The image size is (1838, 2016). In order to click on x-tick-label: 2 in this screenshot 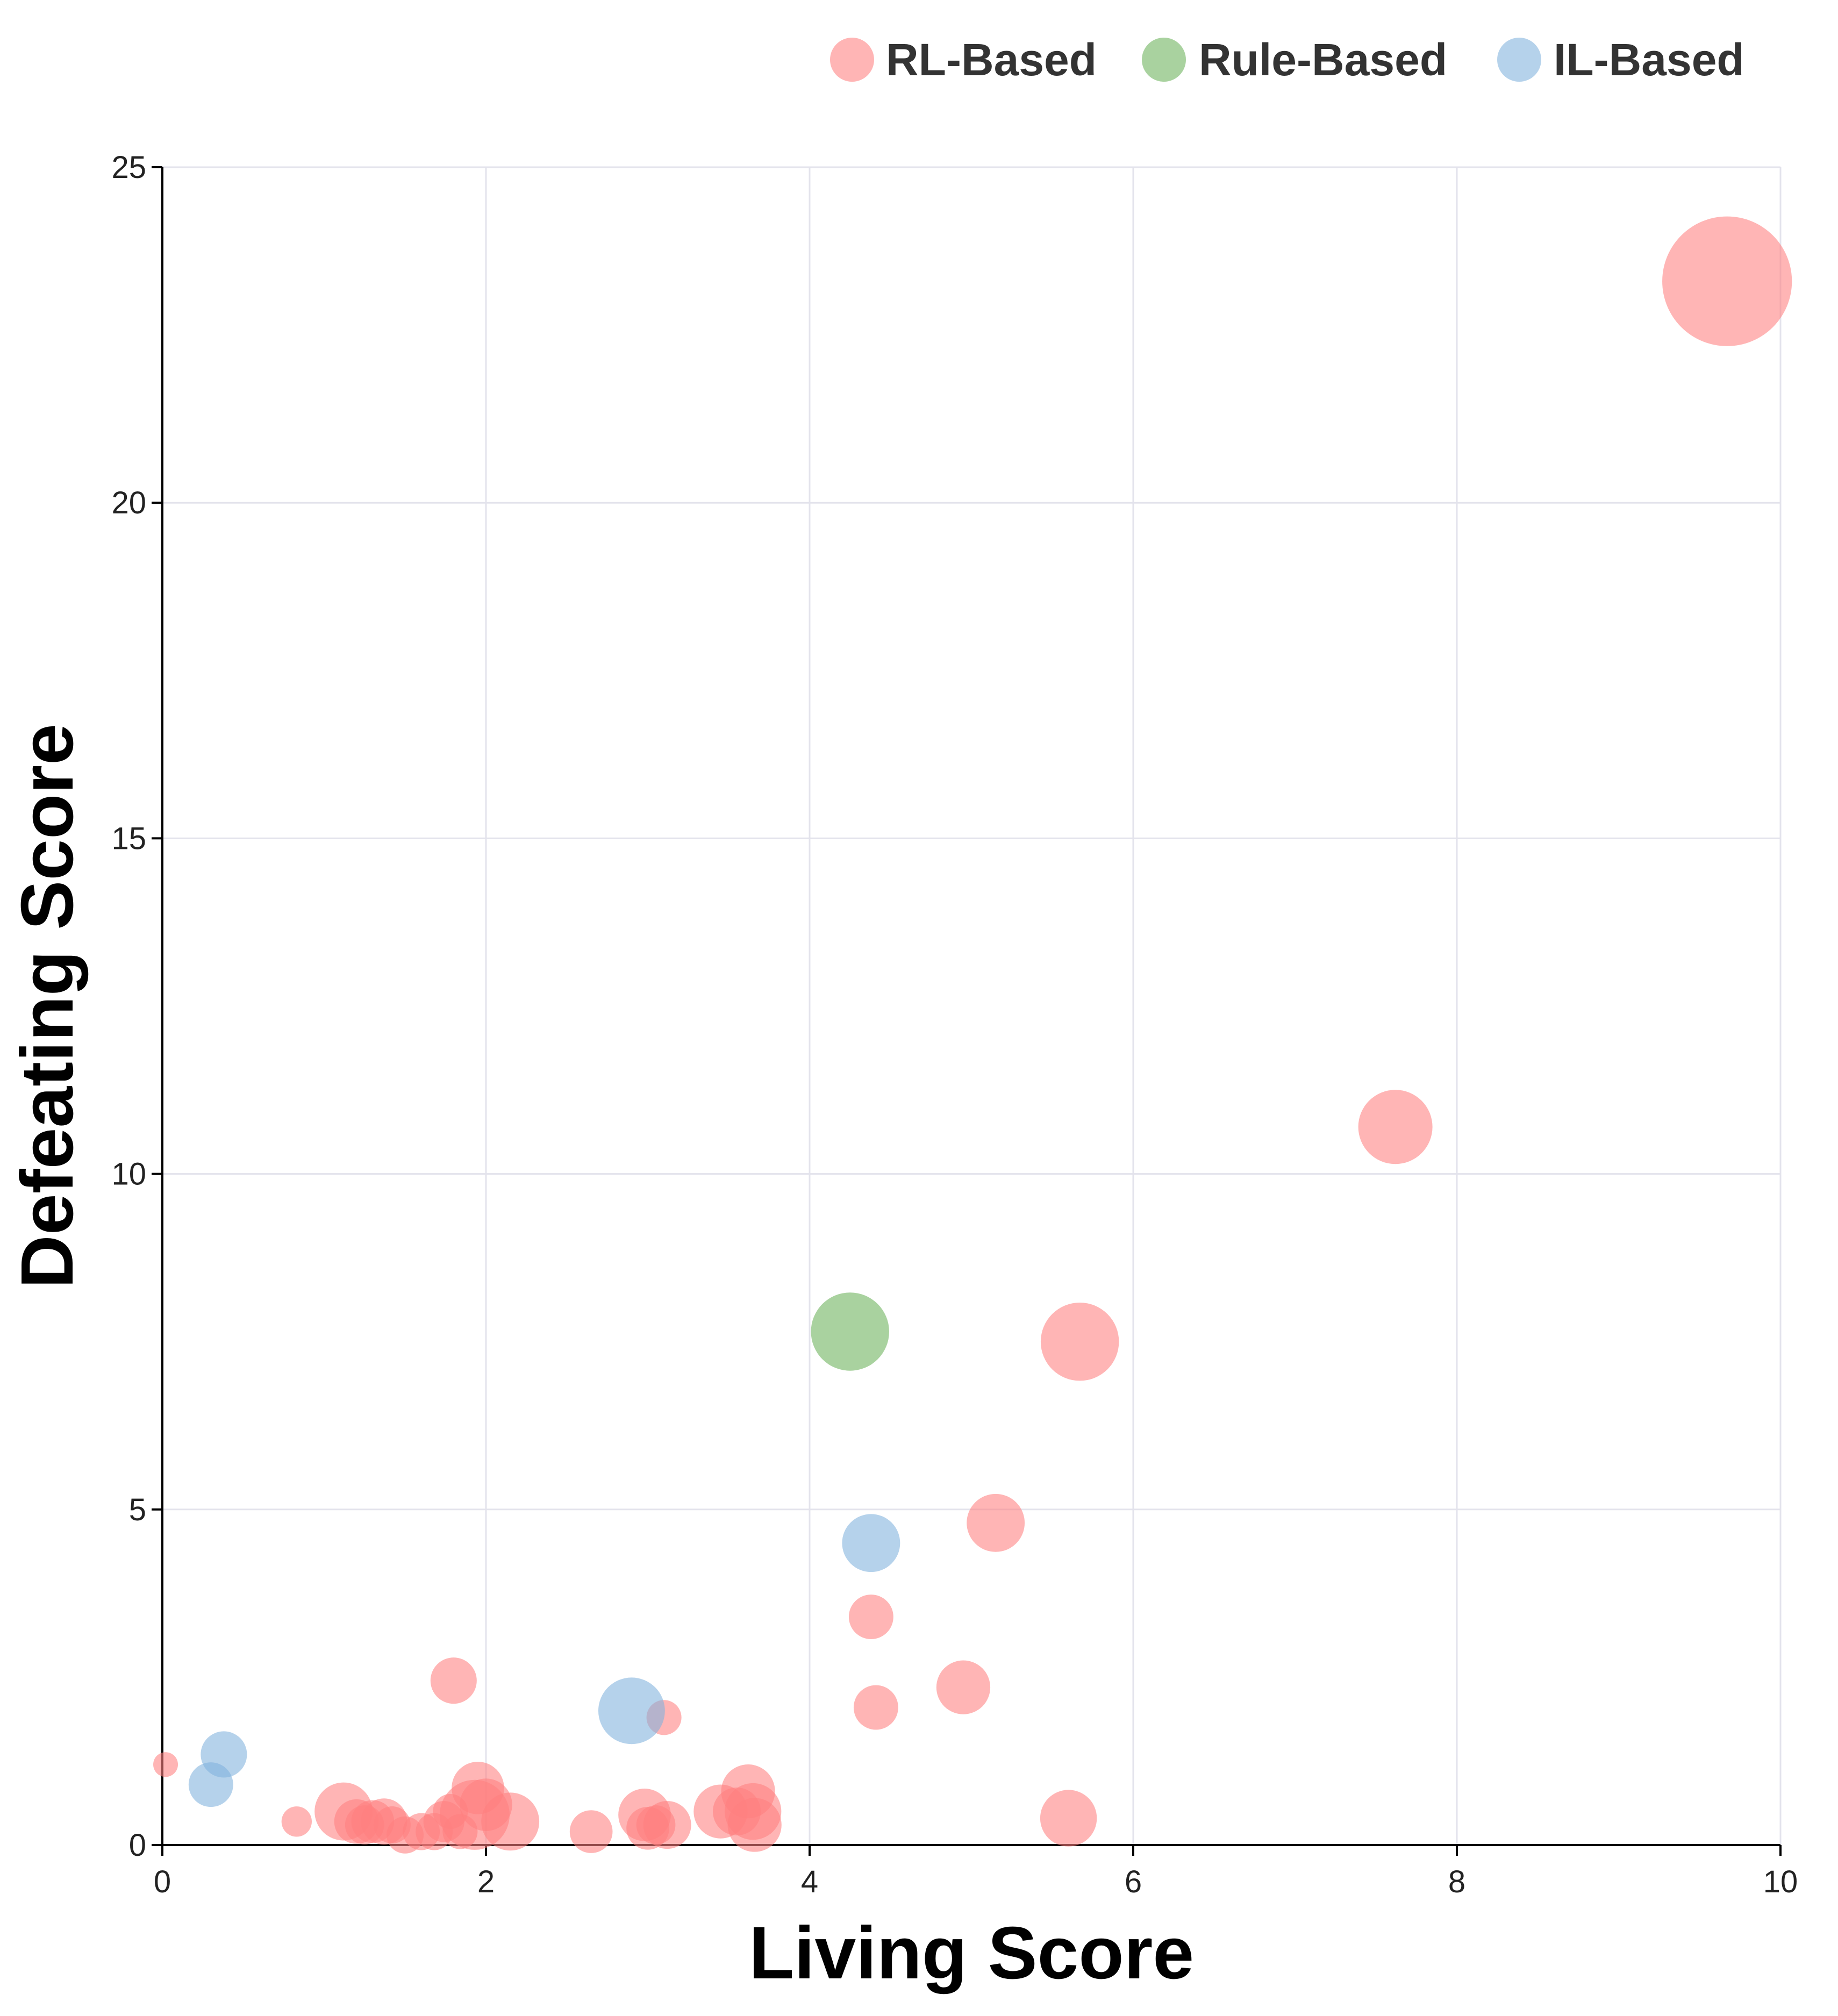, I will do `click(486, 1881)`.